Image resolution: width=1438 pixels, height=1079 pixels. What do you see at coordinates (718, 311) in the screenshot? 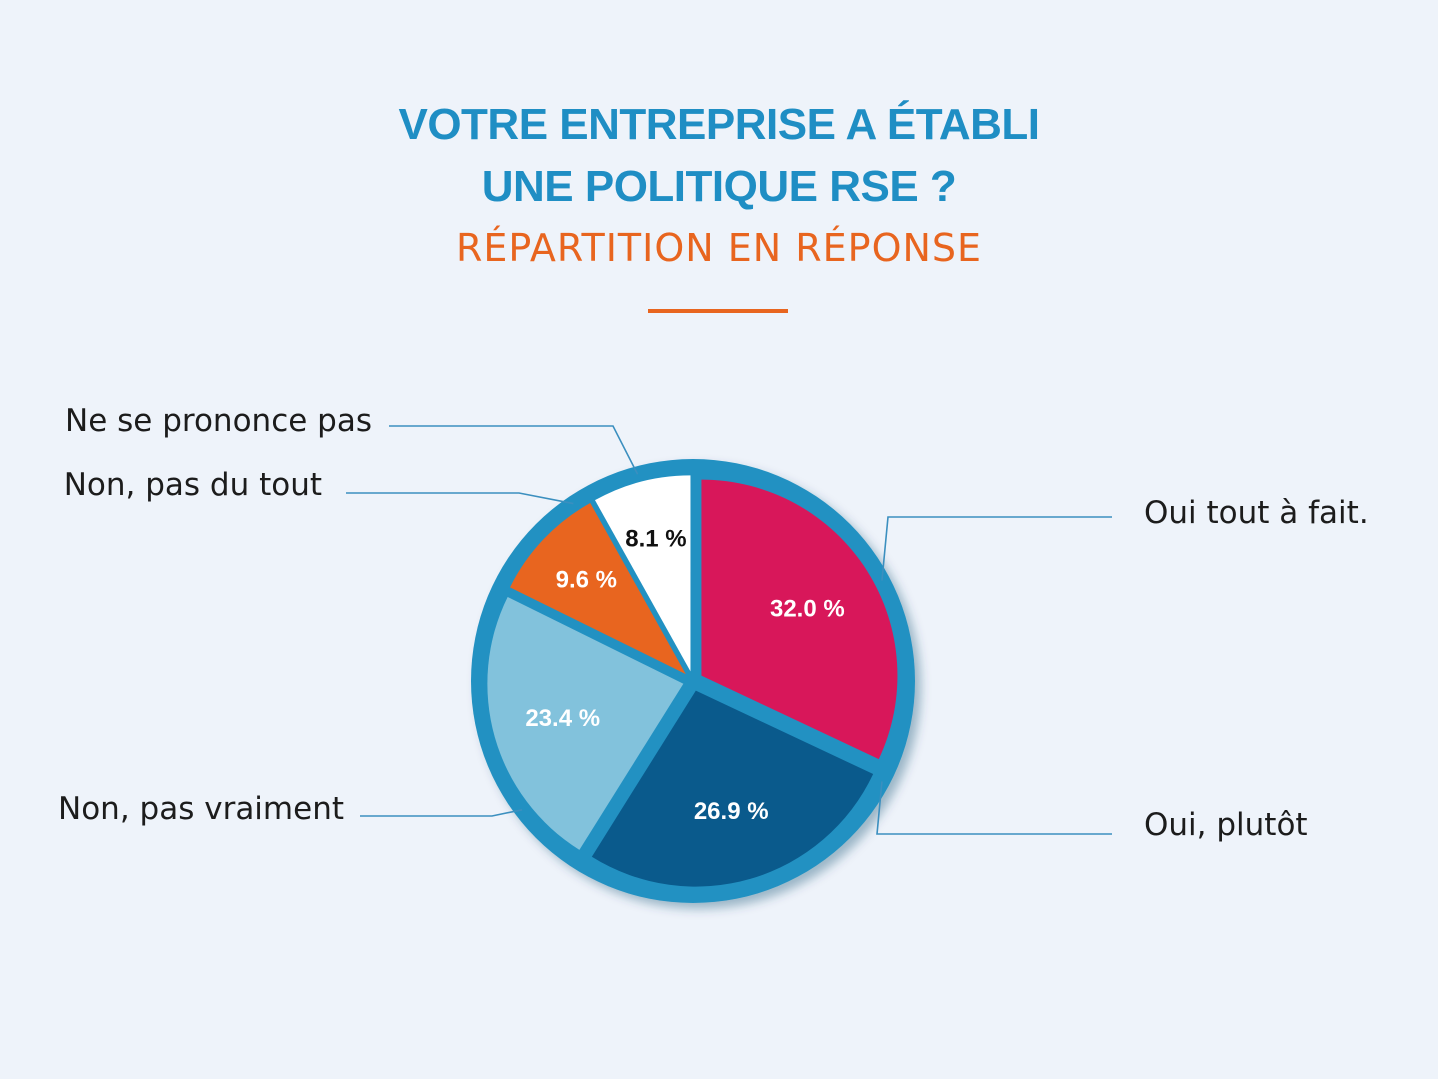
I see `title-divider` at bounding box center [718, 311].